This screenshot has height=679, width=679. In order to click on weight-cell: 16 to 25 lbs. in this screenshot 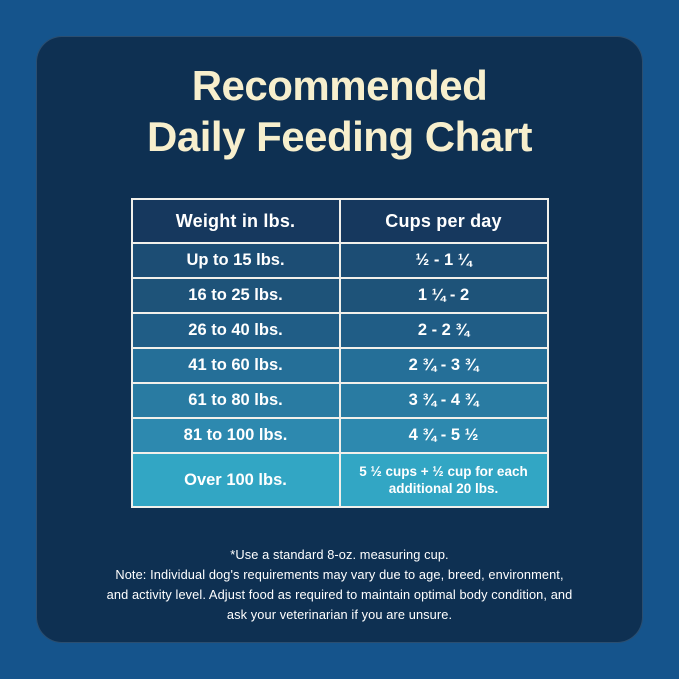, I will do `click(235, 295)`.